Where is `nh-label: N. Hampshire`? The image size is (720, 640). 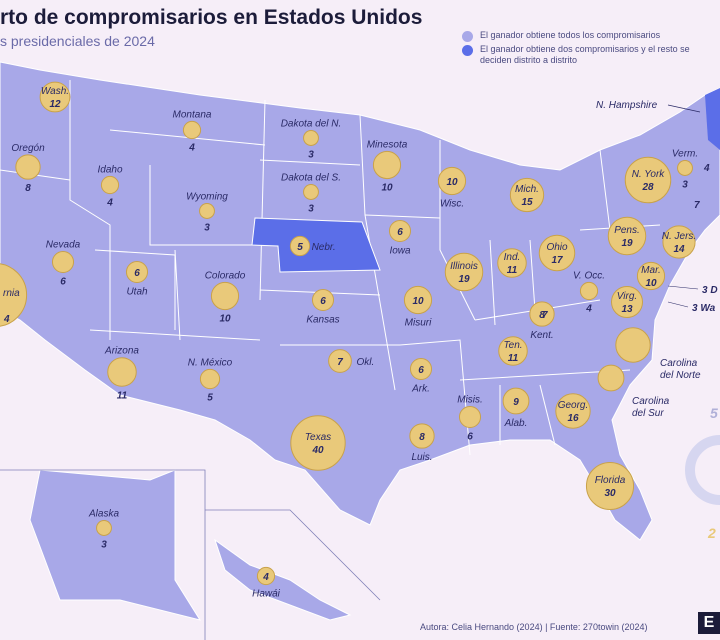 nh-label: N. Hampshire is located at coordinates (627, 105).